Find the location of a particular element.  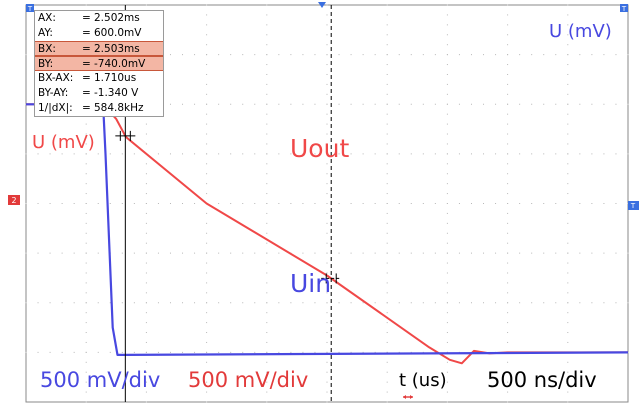

cursor-readout-row: BX-AX: = 1.710us is located at coordinates (99, 78).